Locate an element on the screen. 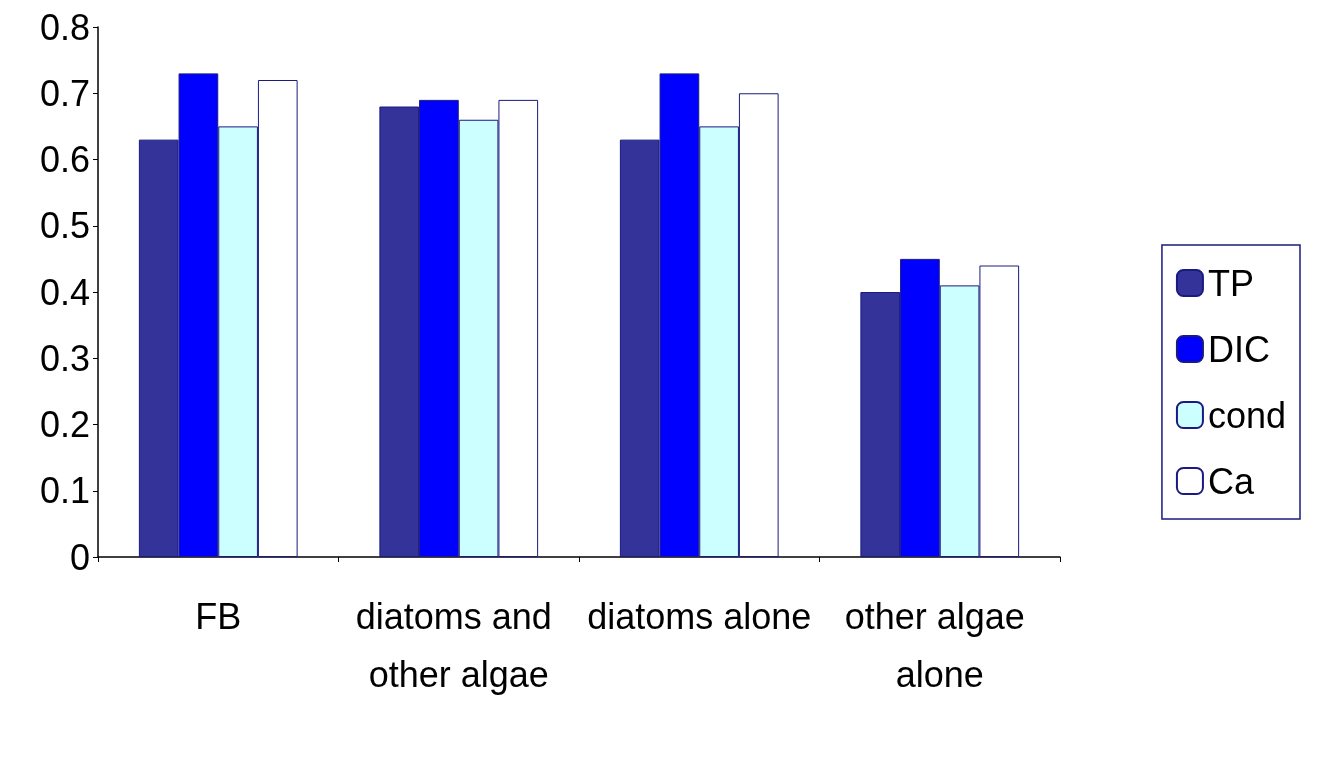 The height and width of the screenshot is (764, 1322). x-tick-label: FB is located at coordinates (218, 616).